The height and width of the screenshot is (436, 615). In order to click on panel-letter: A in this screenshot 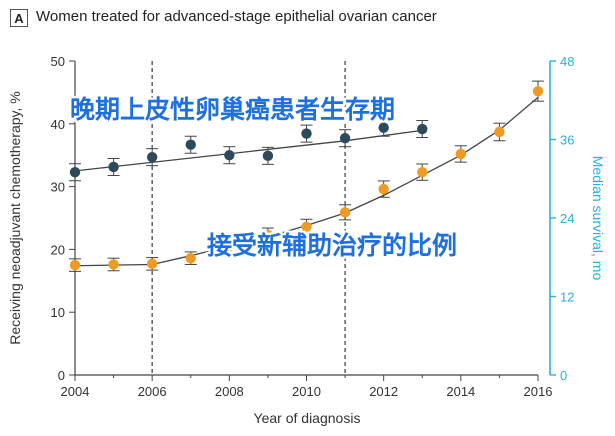, I will do `click(19, 18)`.